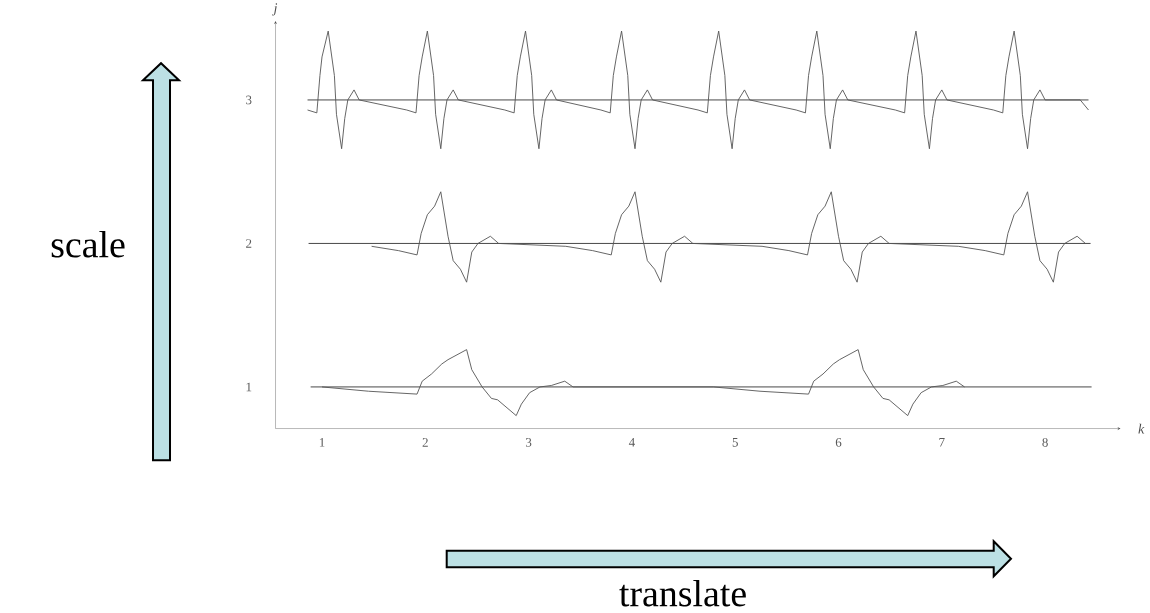  Describe the element at coordinates (249, 100) in the screenshot. I see `y-tick-label: 3` at that location.